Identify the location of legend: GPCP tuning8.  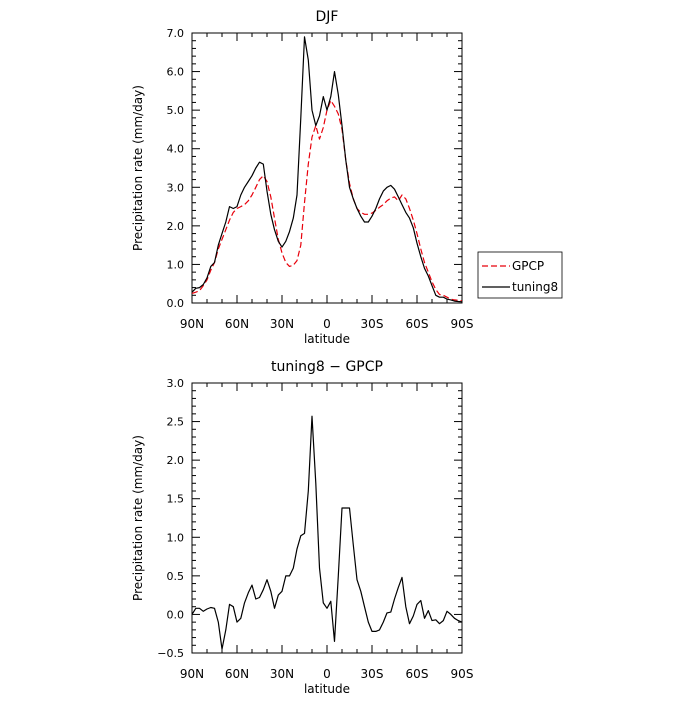
(520, 275).